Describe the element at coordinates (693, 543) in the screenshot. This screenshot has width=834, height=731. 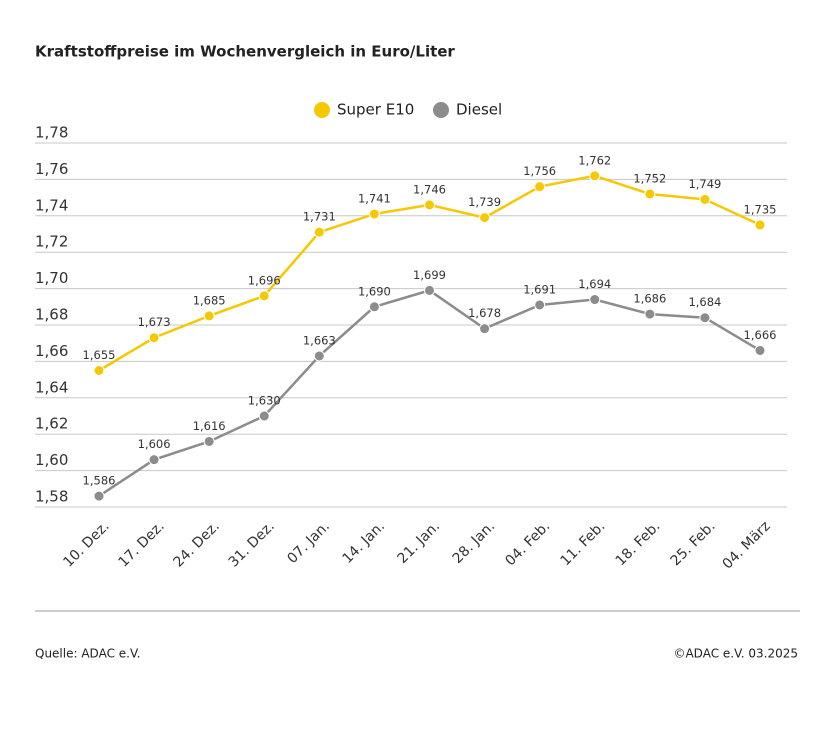
I see `x-tick-label: 25. Feb.` at that location.